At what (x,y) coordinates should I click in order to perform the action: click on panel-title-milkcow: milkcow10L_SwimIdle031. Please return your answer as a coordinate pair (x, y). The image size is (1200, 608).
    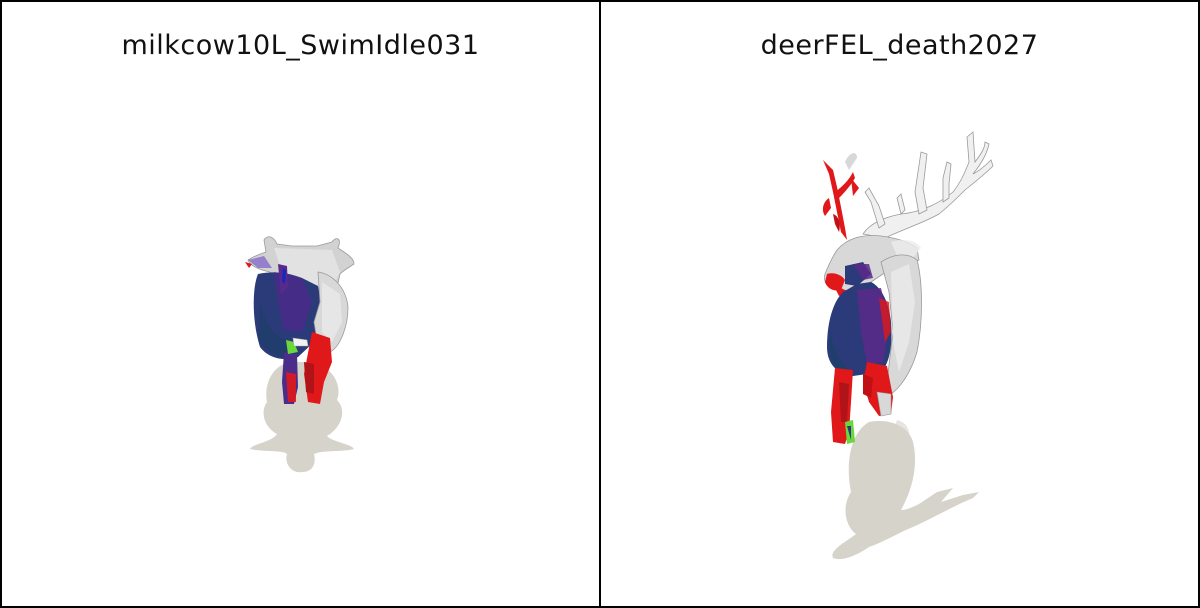
    Looking at the image, I should click on (300, 45).